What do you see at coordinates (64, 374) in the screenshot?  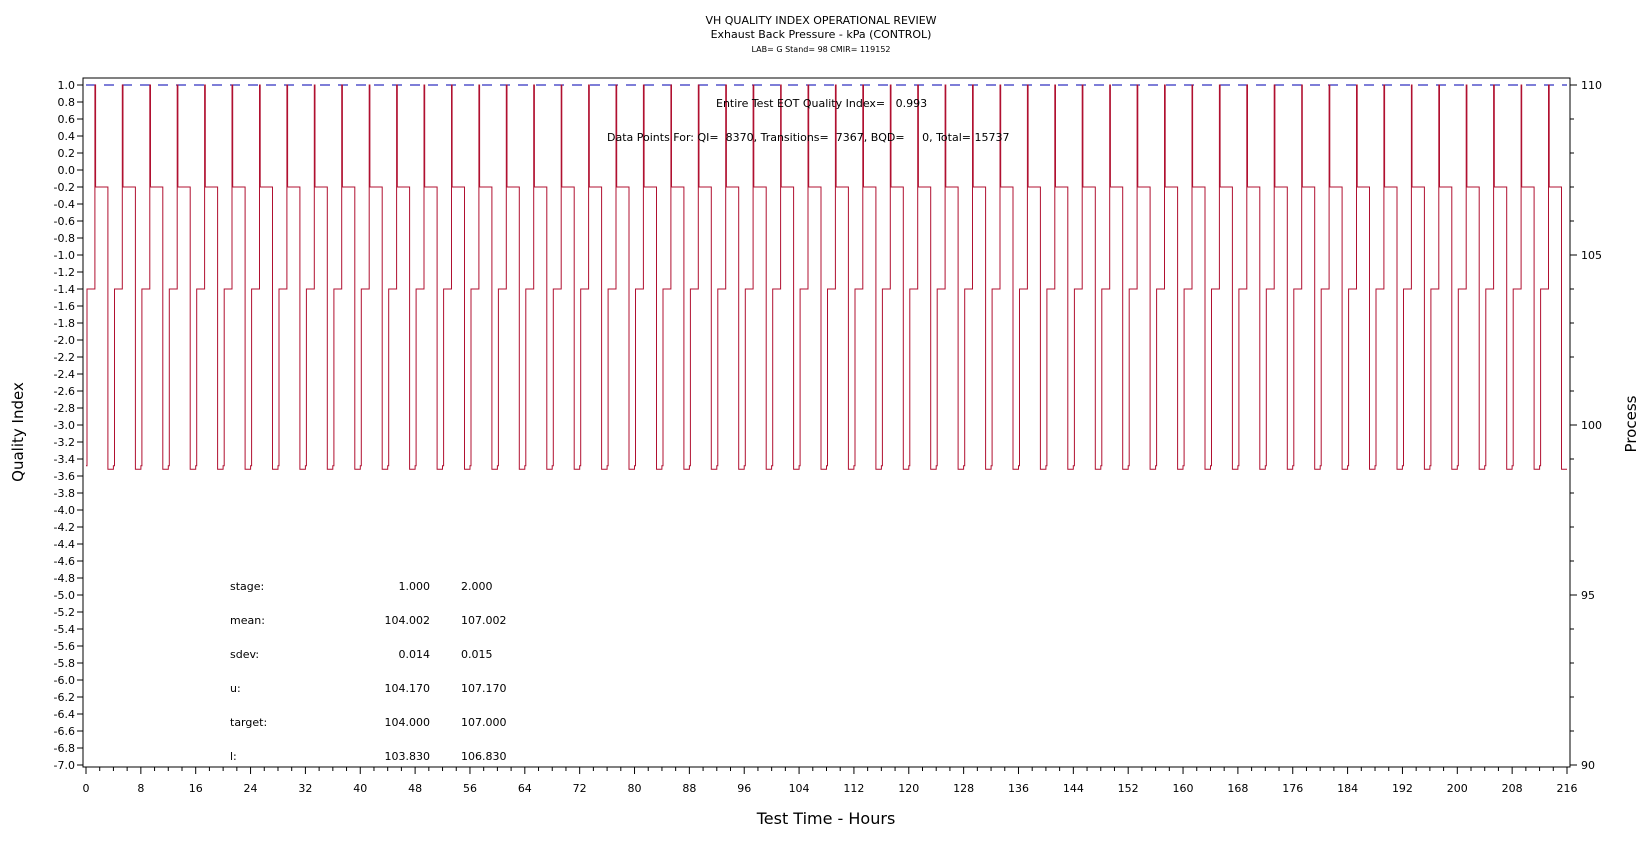 I see `y-left-tick-label: -2.4` at bounding box center [64, 374].